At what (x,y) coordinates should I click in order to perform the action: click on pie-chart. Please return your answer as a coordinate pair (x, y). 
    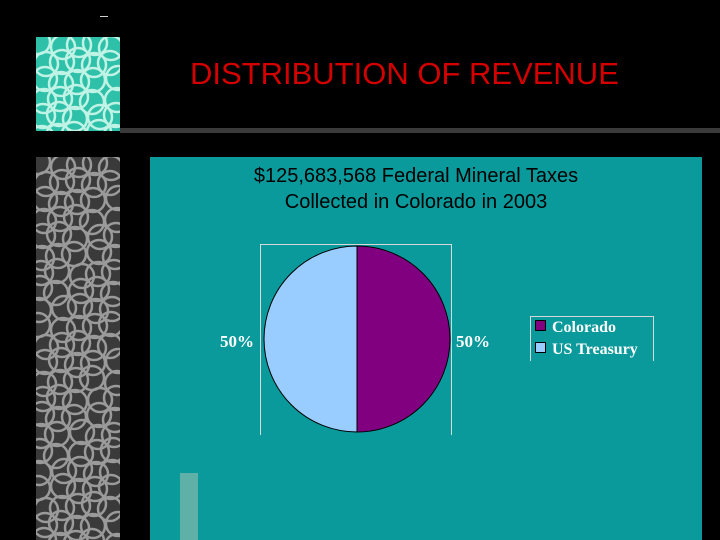
    Looking at the image, I should click on (357, 339).